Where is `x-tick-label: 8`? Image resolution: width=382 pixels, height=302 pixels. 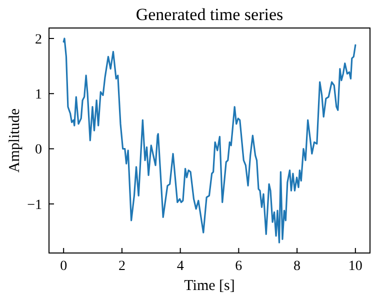 x-tick-label: 8 is located at coordinates (297, 266).